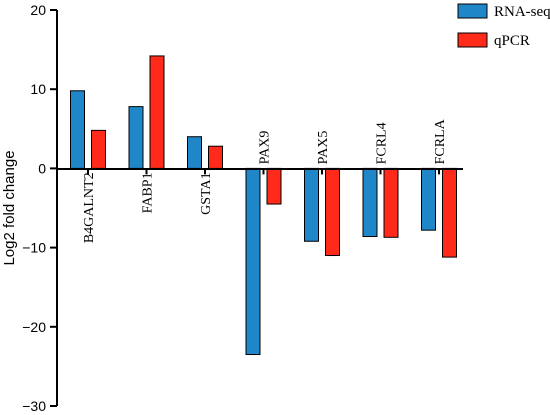 This screenshot has width=550, height=415. What do you see at coordinates (503, 26) in the screenshot?
I see `legend: RNA-seq qPCR` at bounding box center [503, 26].